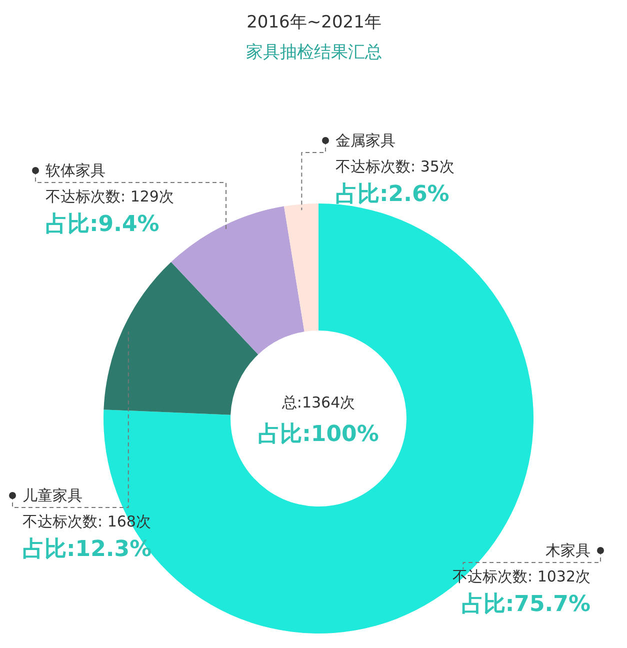  I want to click on chart-subtitle: 家具抽检结果汇总, so click(314, 52).